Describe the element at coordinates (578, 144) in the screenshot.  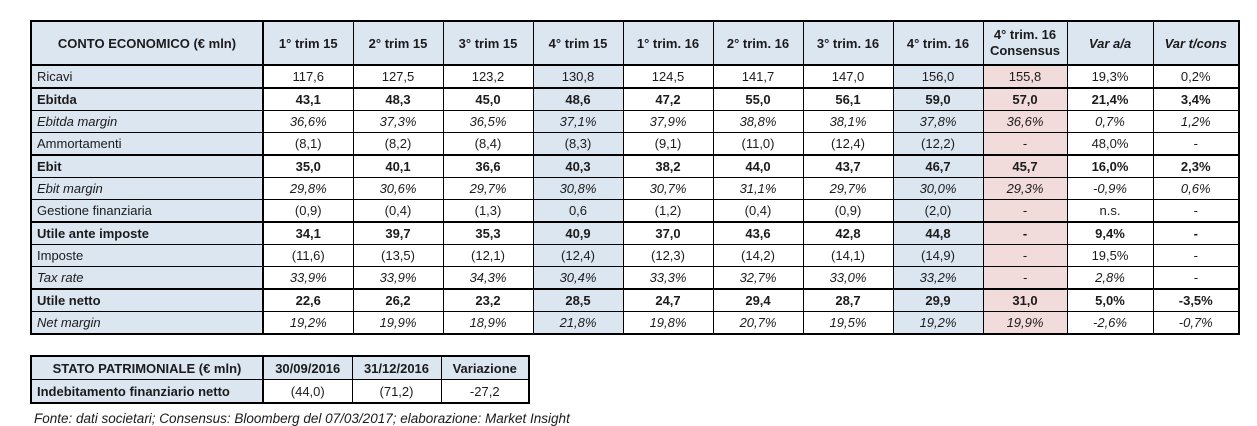
I see `value-cell: (8,3)` at that location.